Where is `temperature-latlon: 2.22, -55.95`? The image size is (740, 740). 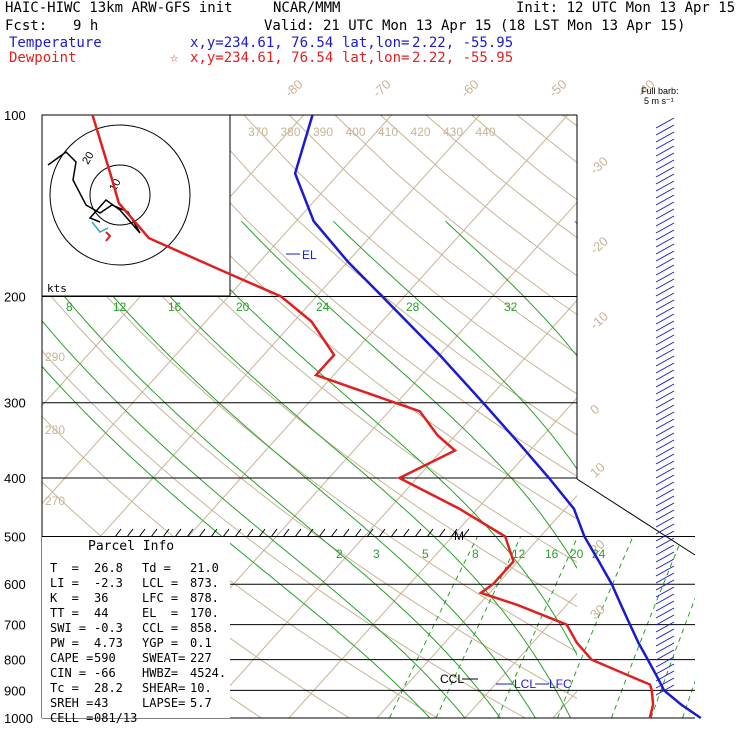
temperature-latlon: 2.22, -55.95 is located at coordinates (463, 43).